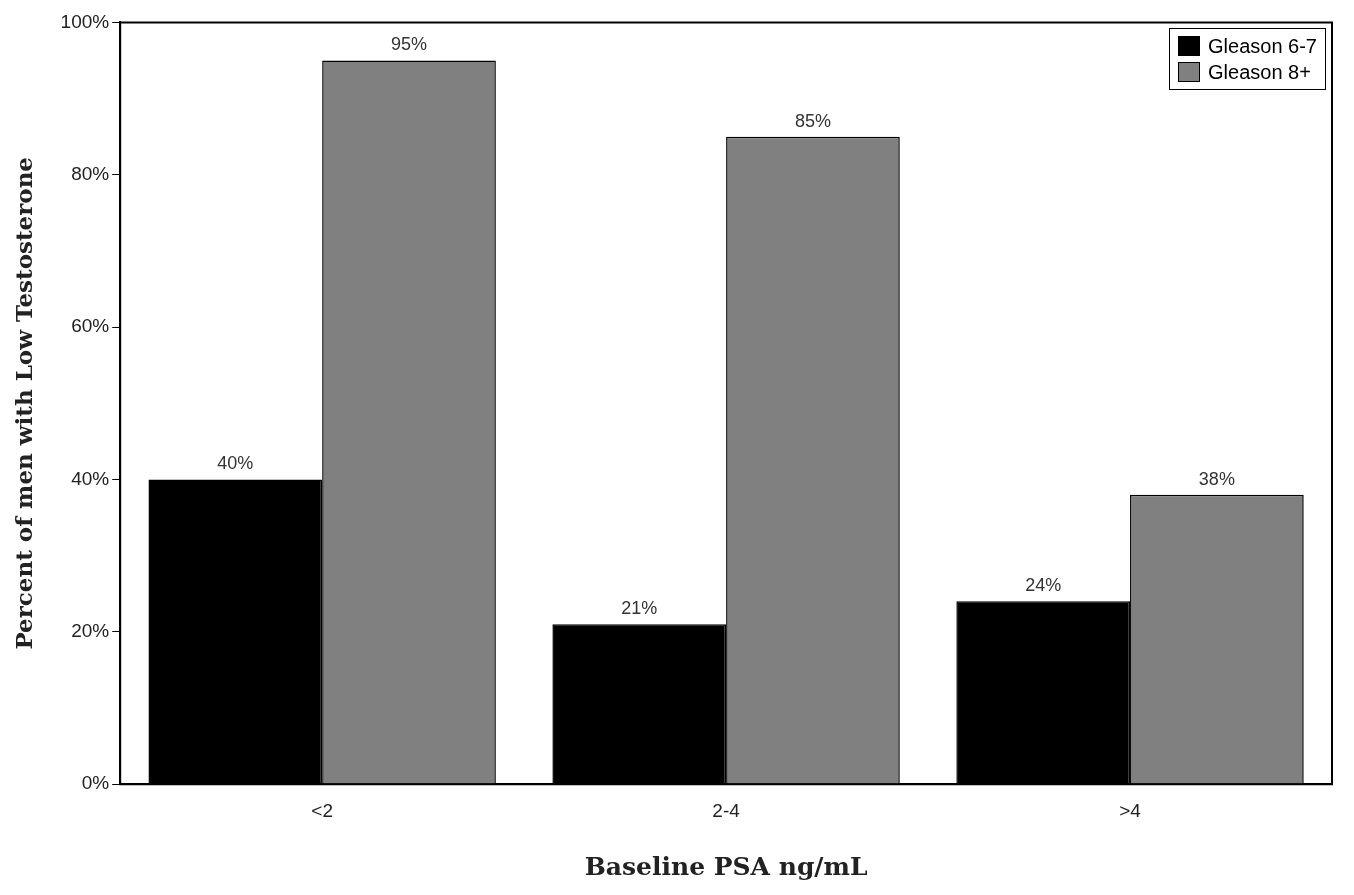  What do you see at coordinates (90, 326) in the screenshot?
I see `y-tick-label: 60%` at bounding box center [90, 326].